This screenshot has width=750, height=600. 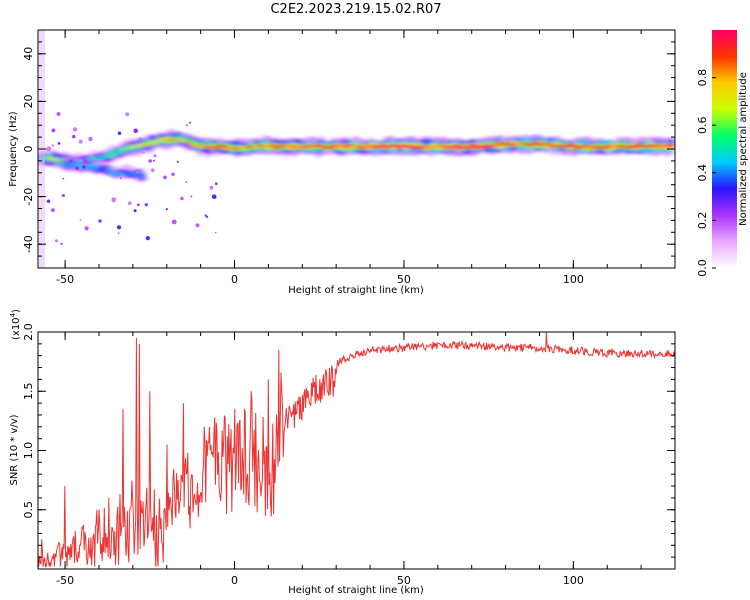 I want to click on snr-ylabel: SNR (10 * v/v), so click(x=14, y=449).